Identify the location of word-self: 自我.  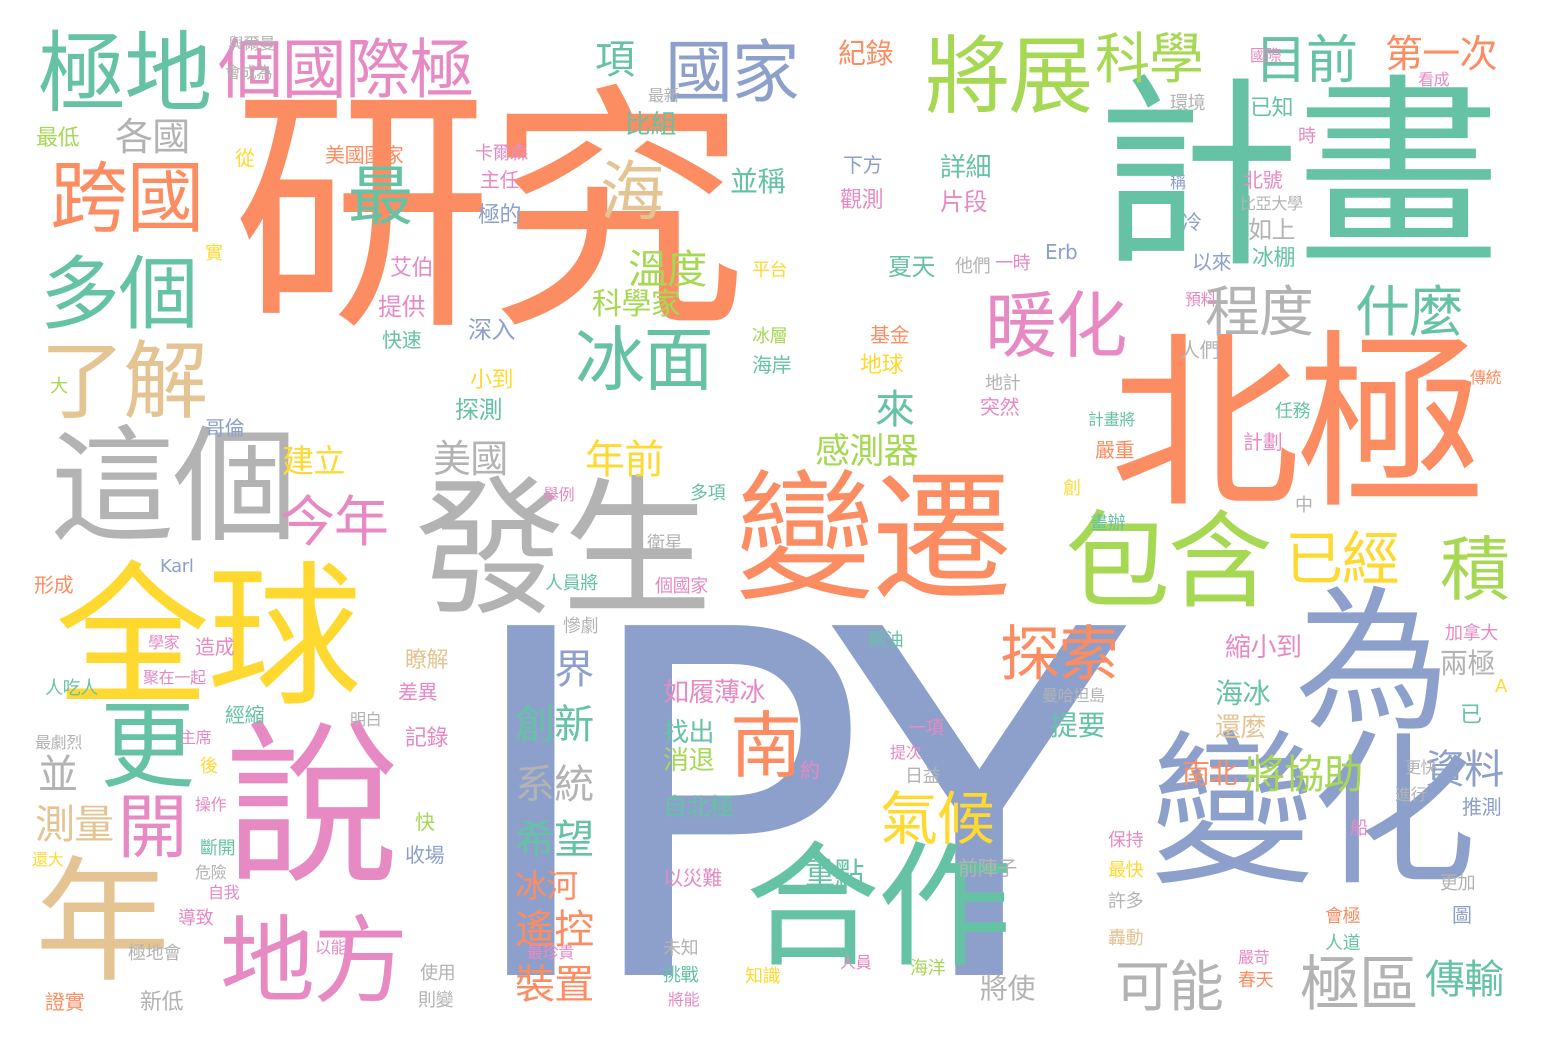
(224, 892).